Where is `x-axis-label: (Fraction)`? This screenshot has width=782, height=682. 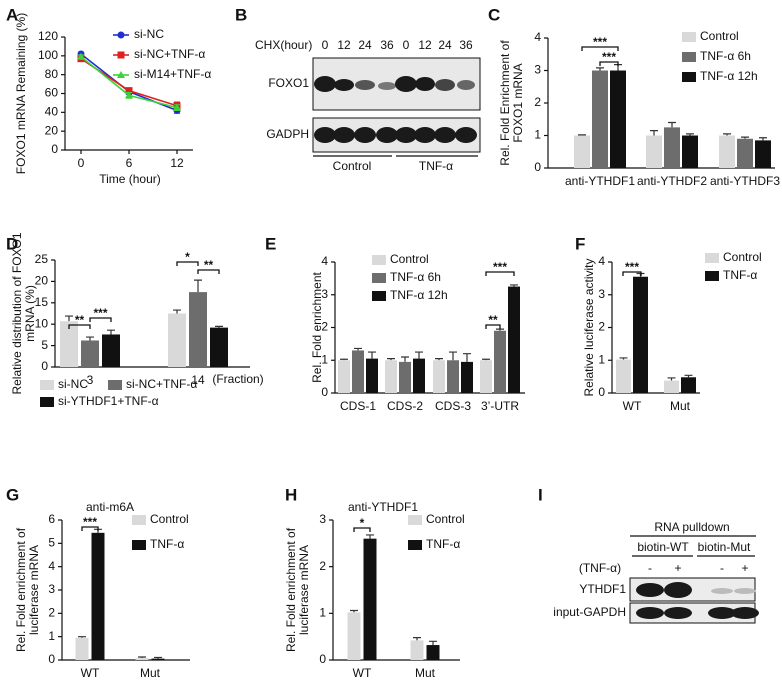
x-axis-label: (Fraction) is located at coordinates (237, 379).